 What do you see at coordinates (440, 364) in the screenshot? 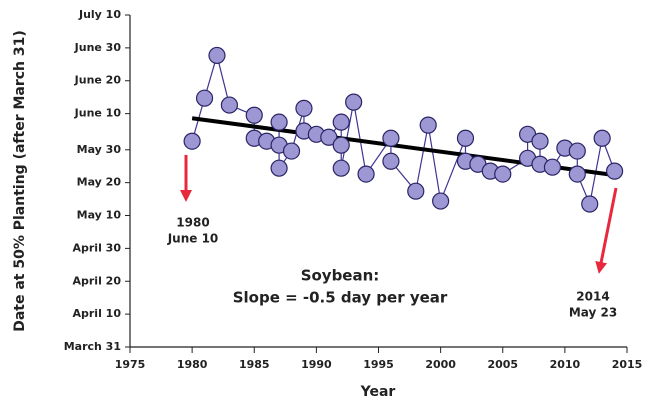
I see `x-tick-label: 2000` at bounding box center [440, 364].